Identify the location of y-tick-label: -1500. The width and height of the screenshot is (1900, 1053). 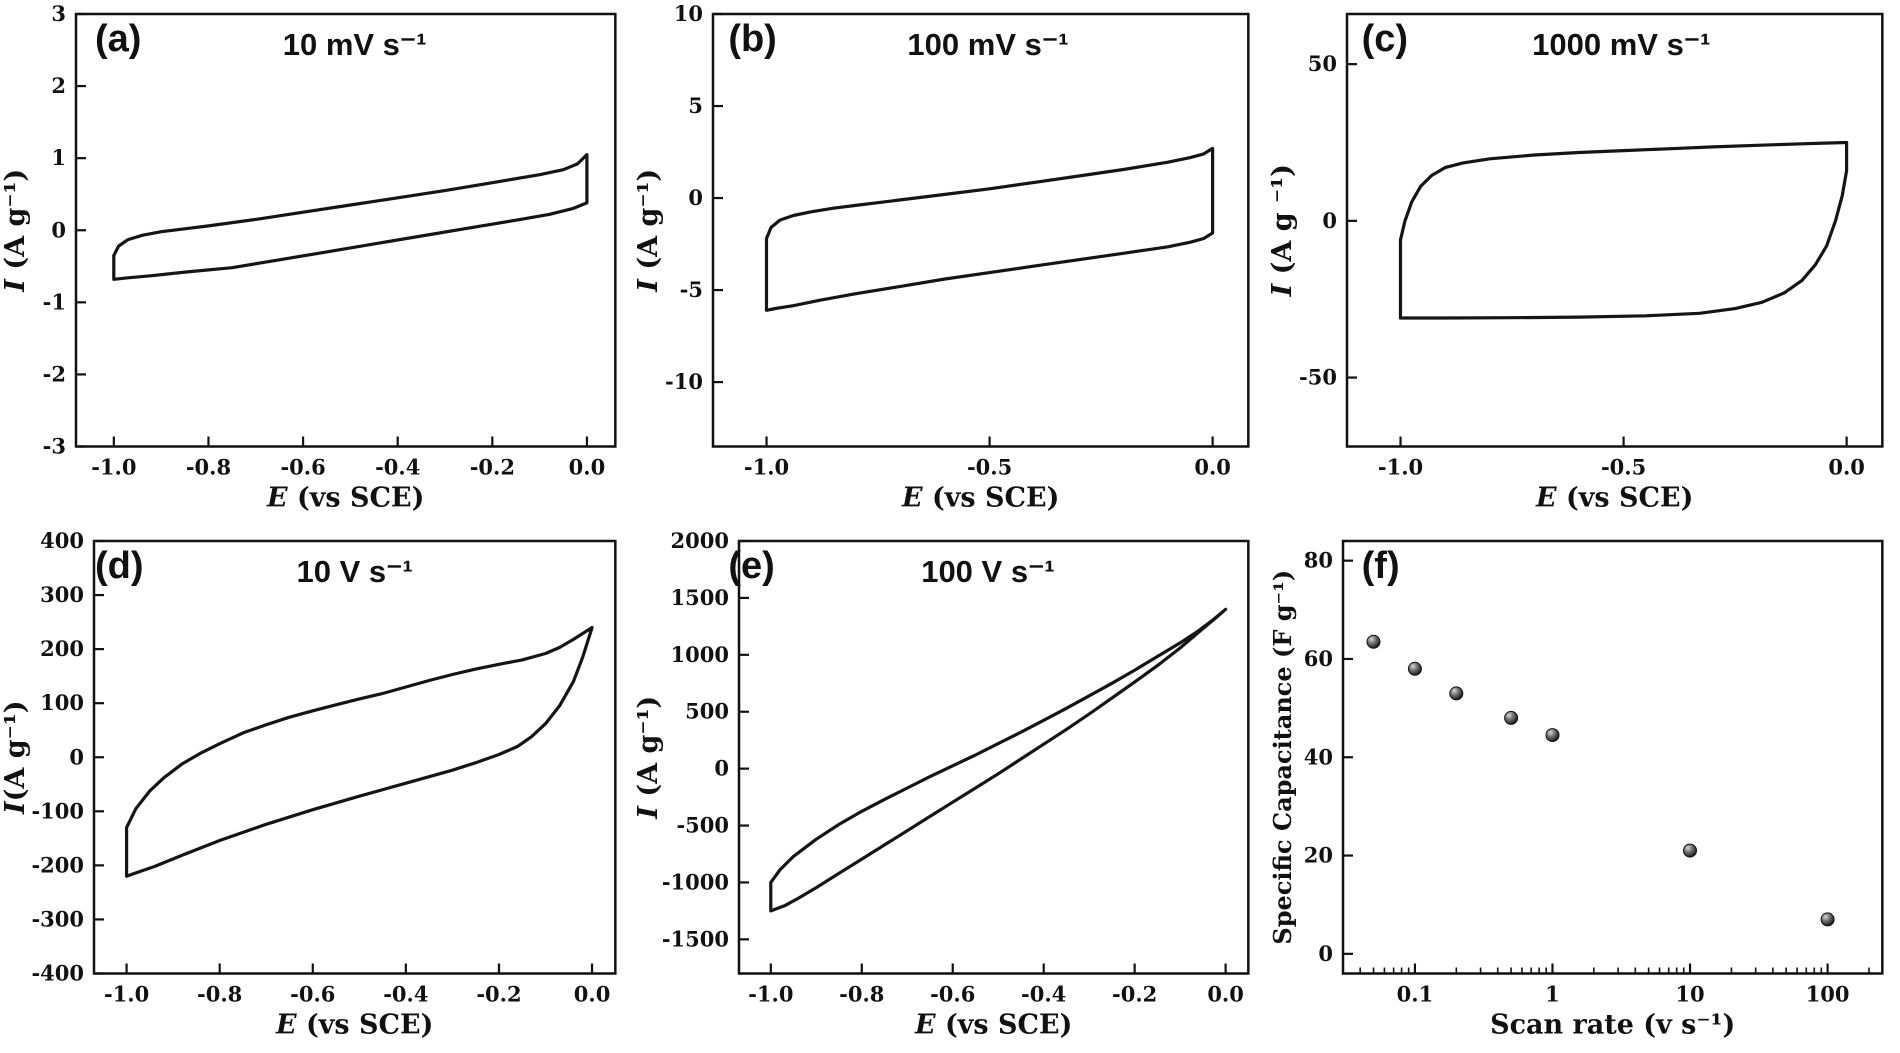
(695, 938).